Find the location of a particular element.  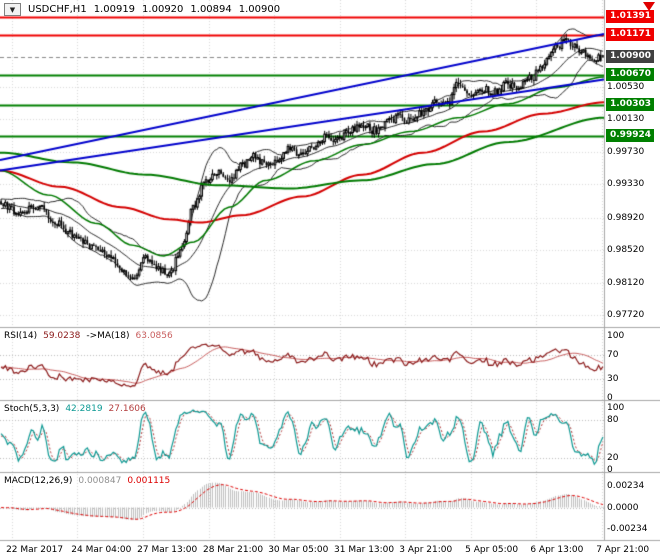

rsi-axis-label: 70 is located at coordinates (613, 354).